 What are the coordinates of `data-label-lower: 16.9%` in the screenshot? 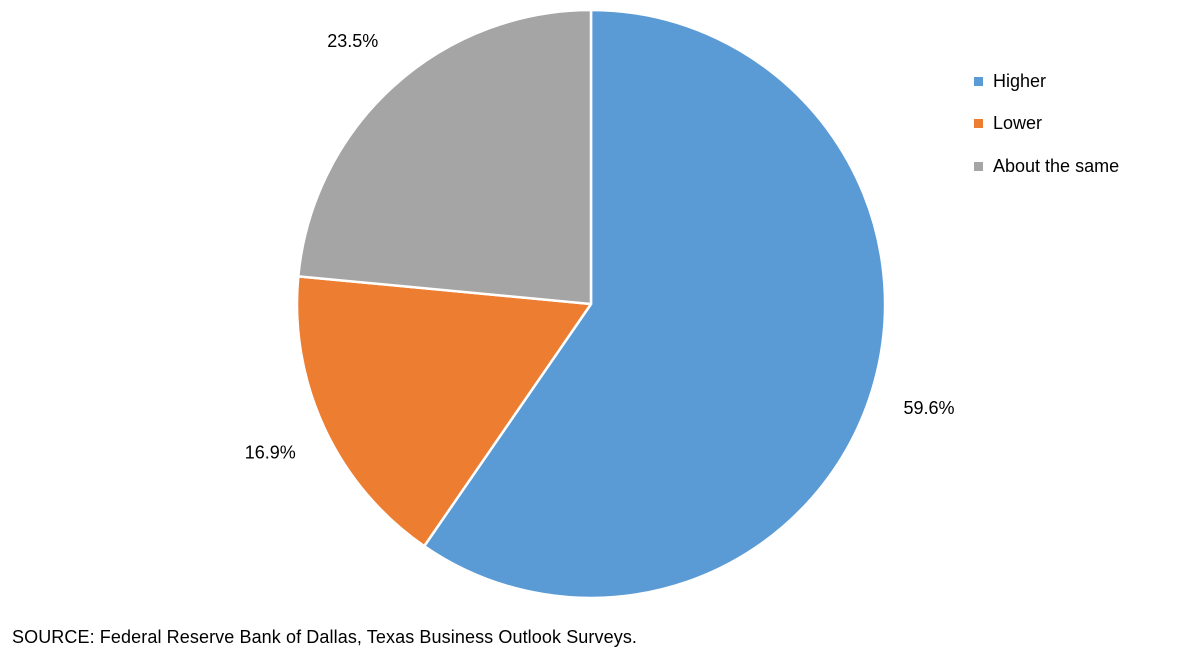 It's located at (270, 452).